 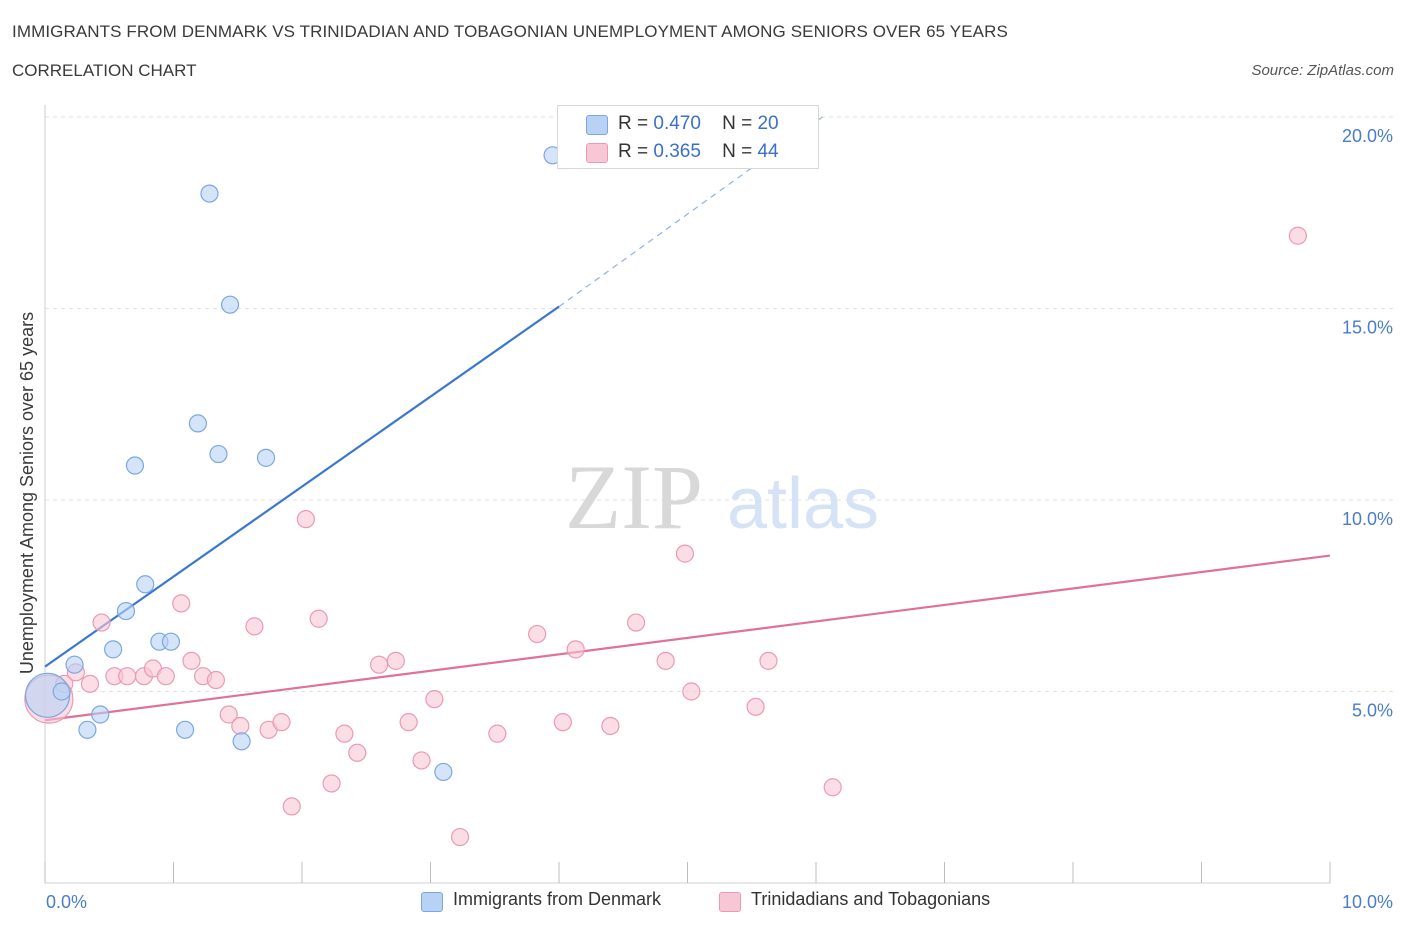 What do you see at coordinates (1367, 423) in the screenshot?
I see `y-tick-labels: 5.0% 10.0% 15.0% 20.0%` at bounding box center [1367, 423].